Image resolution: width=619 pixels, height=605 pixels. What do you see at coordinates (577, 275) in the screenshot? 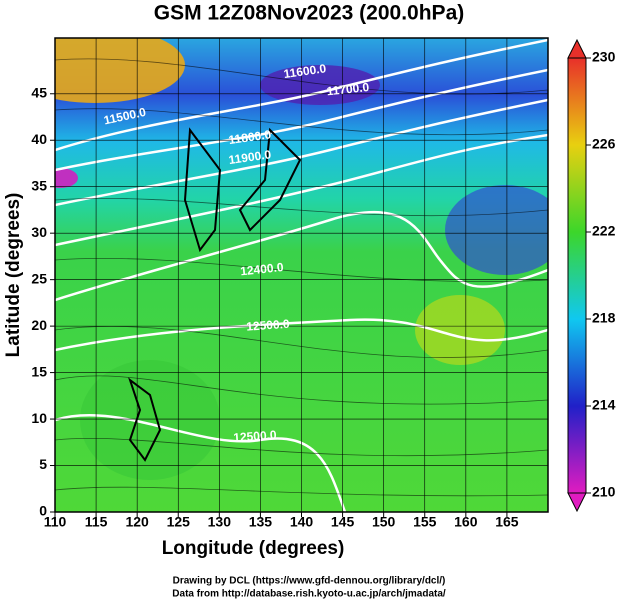
I see `colorbar` at bounding box center [577, 275].